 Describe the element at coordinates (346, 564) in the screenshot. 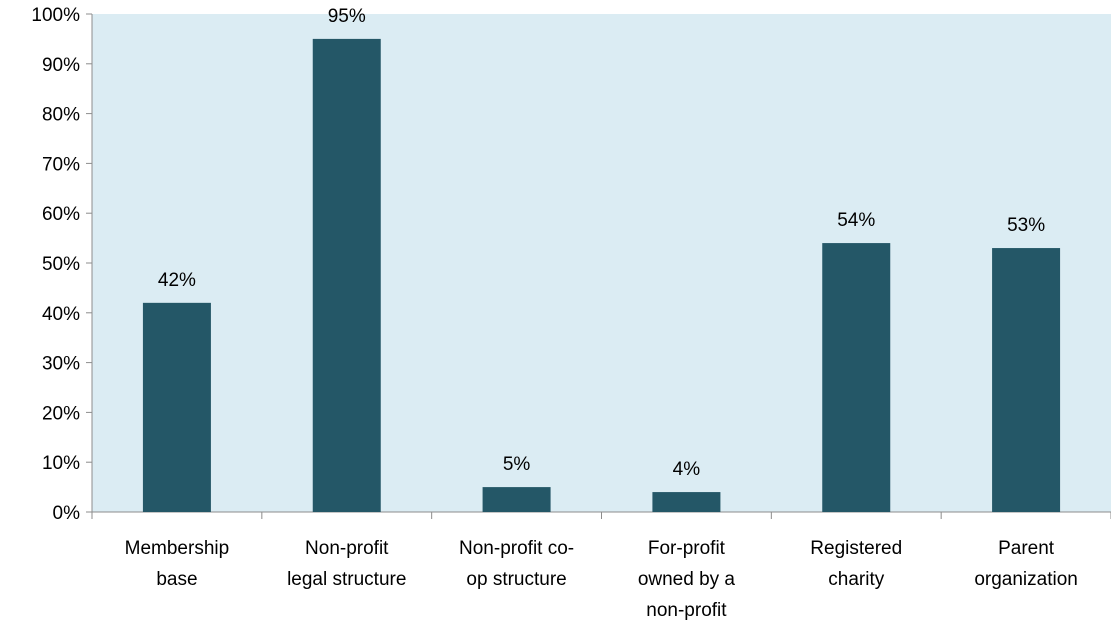

I see `x-tick-label: Non-profit legal structure` at that location.